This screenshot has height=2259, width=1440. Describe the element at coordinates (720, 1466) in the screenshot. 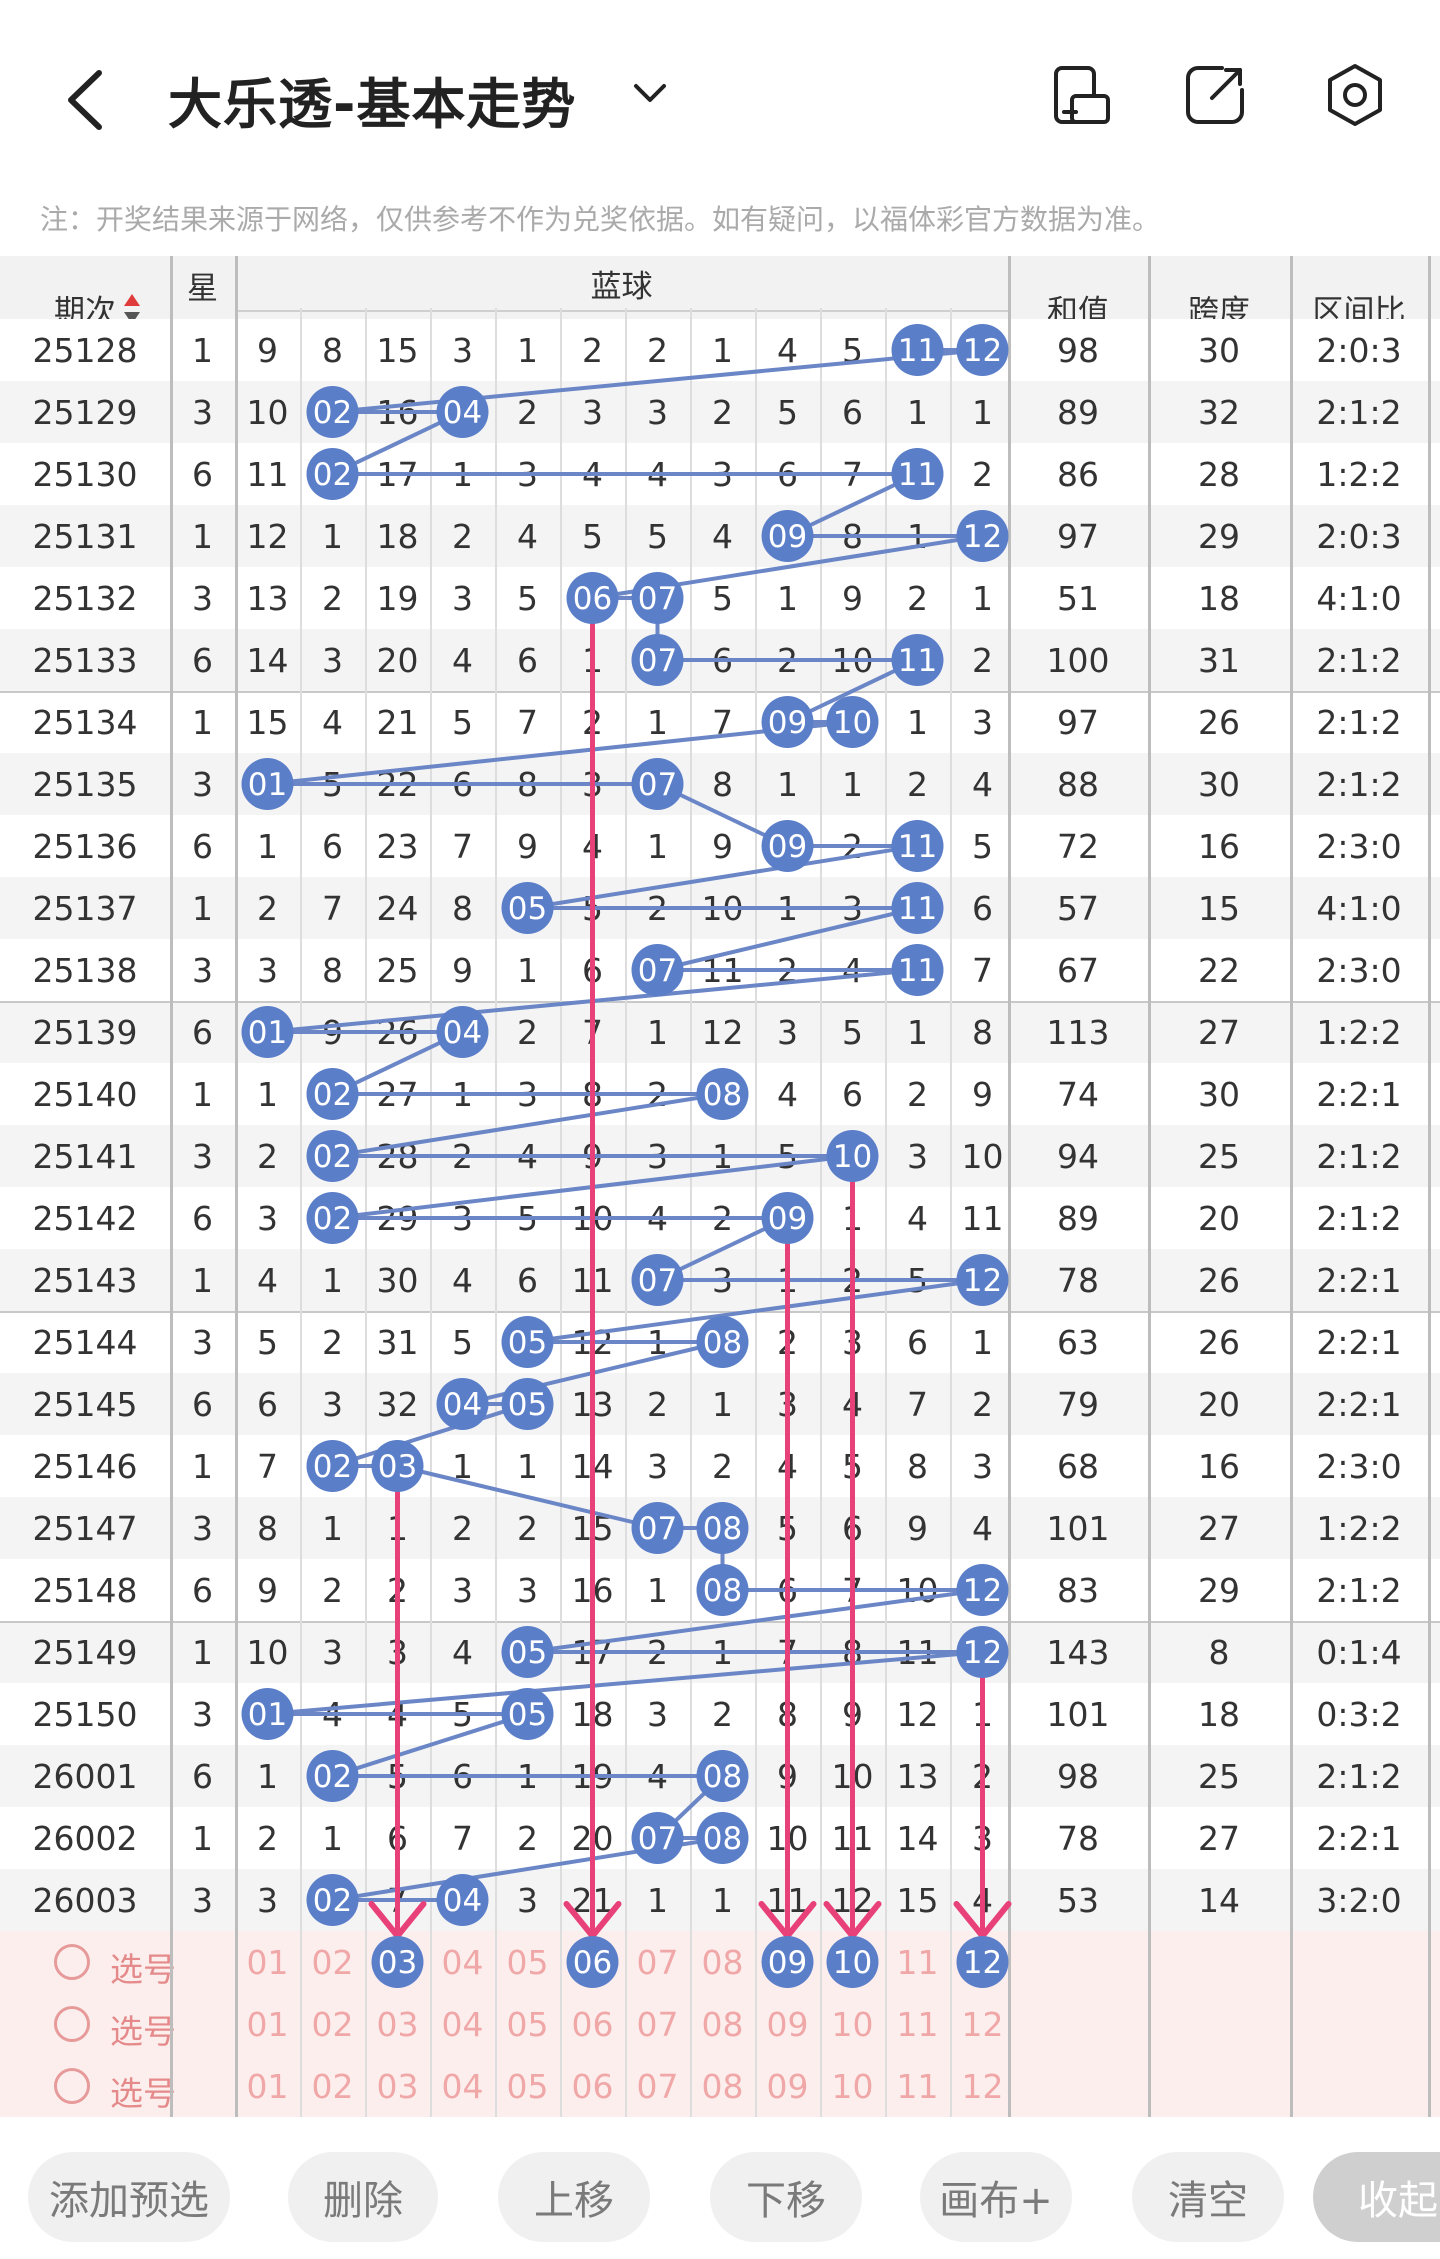

I see `table-row` at that location.